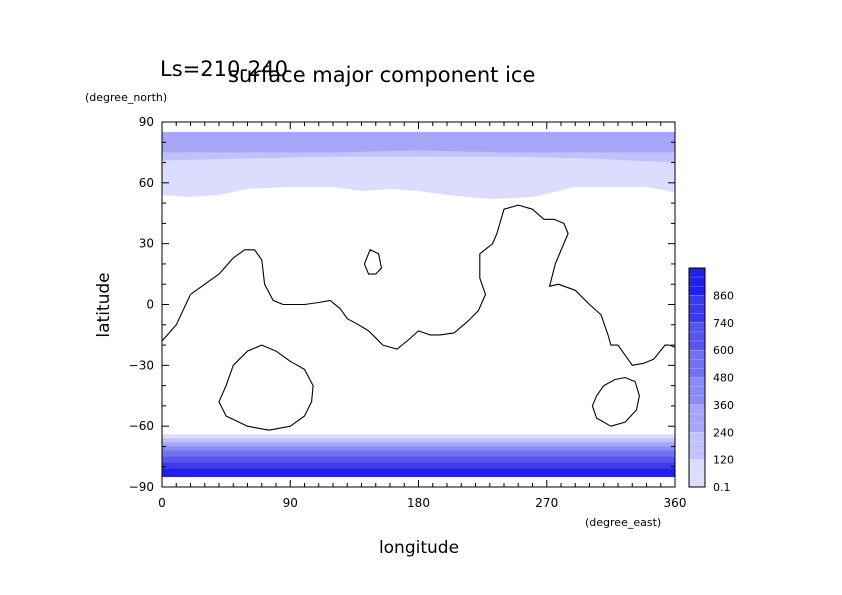  Describe the element at coordinates (126, 97) in the screenshot. I see `y-units: (degree_north)` at that location.